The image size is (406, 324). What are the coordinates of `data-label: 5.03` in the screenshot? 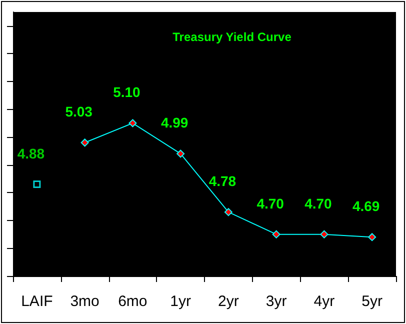 It's located at (79, 112).